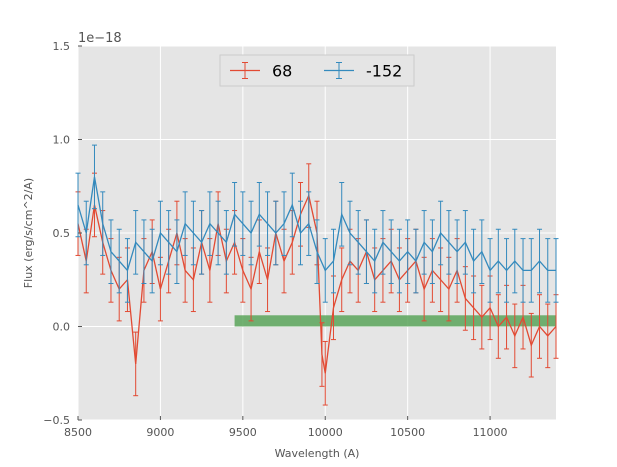 This screenshot has height=467, width=617. What do you see at coordinates (62, 233) in the screenshot?
I see `y-tick-label: 0.5` at bounding box center [62, 233].